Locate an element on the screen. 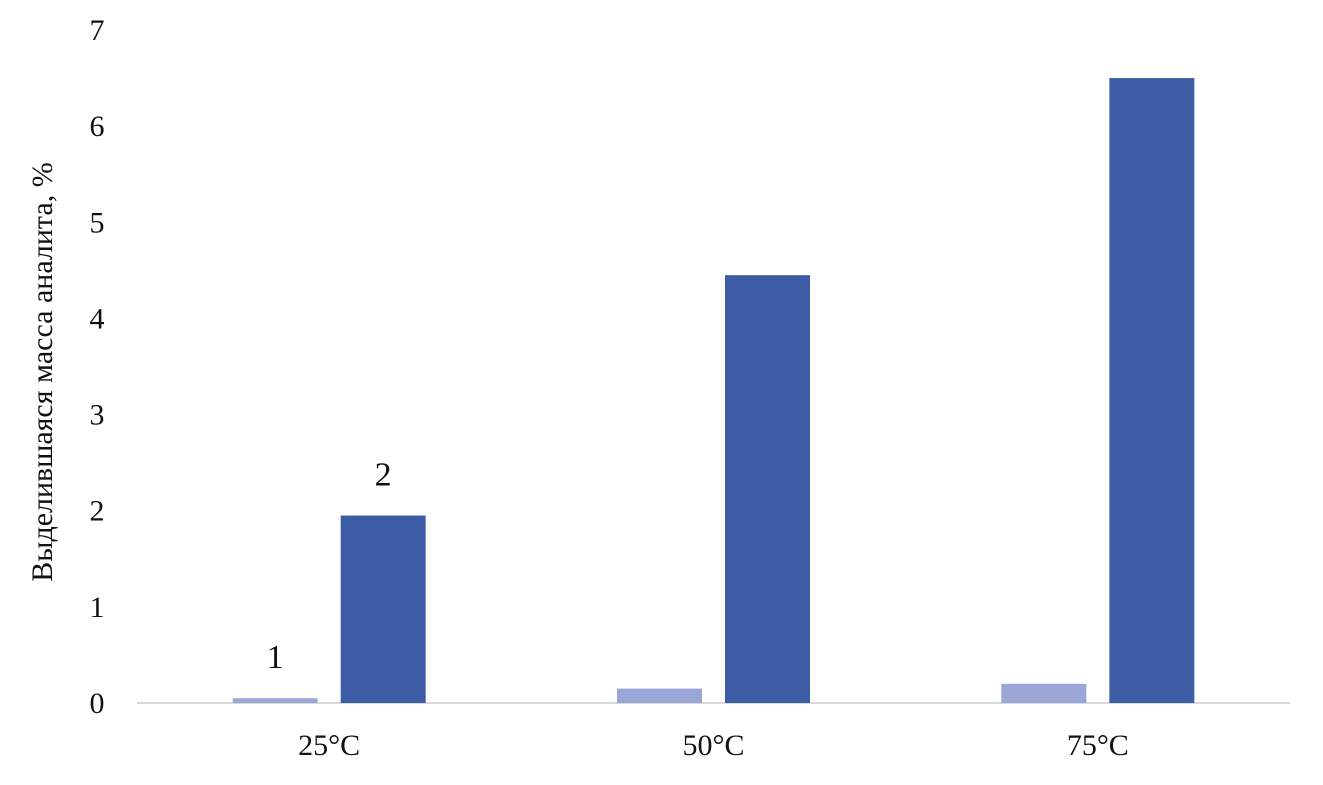 This screenshot has width=1323, height=785. y-tick-label: 1 is located at coordinates (97, 607).